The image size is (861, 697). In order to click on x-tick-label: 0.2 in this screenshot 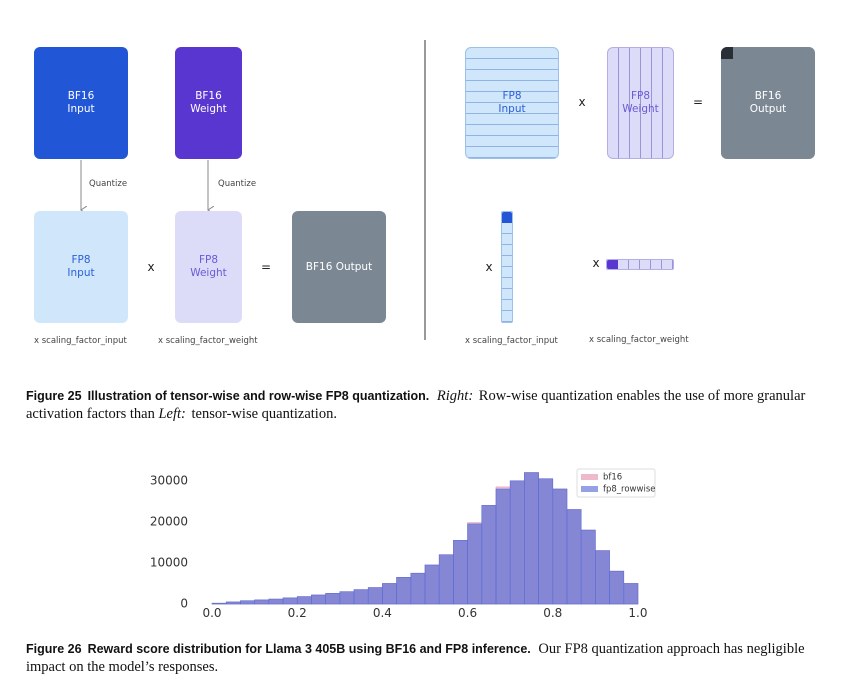, I will do `click(297, 613)`.